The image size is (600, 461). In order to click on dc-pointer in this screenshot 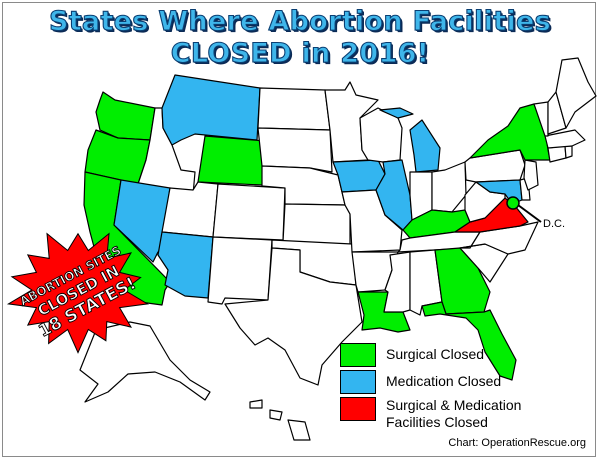, I will do `click(529, 213)`.